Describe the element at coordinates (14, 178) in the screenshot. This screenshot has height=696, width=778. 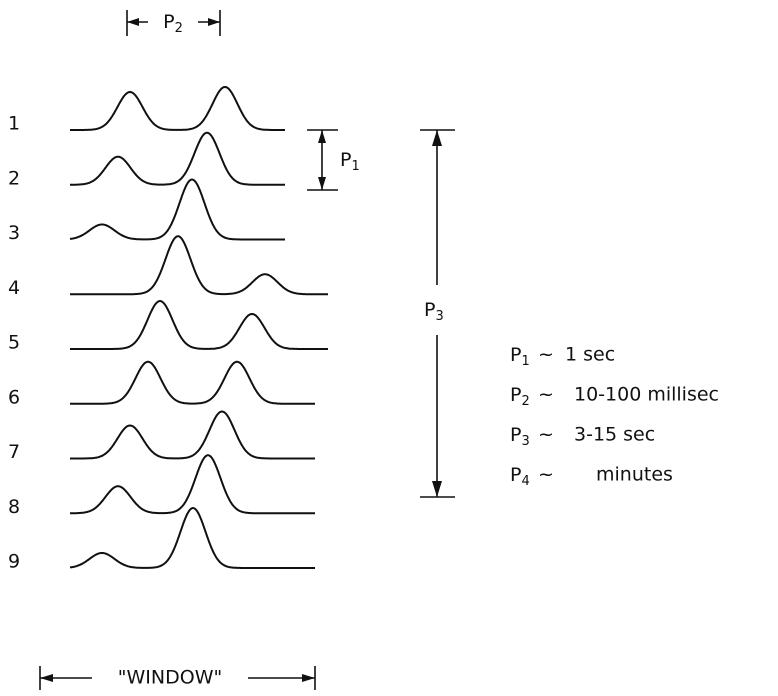
I see `row-label: 2` at that location.